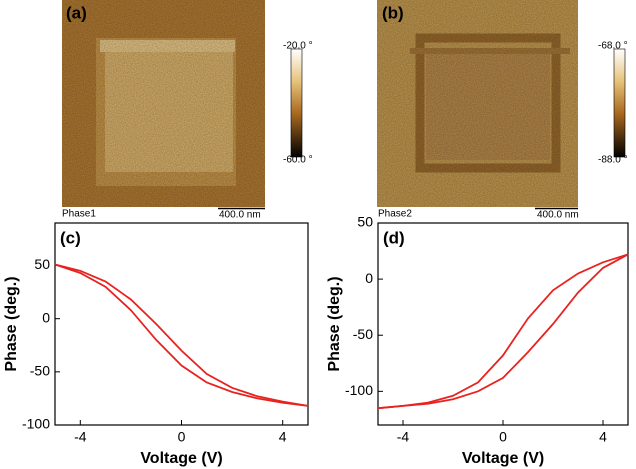 This screenshot has height=469, width=636. What do you see at coordinates (394, 237) in the screenshot?
I see `panel-label: (d)` at bounding box center [394, 237].